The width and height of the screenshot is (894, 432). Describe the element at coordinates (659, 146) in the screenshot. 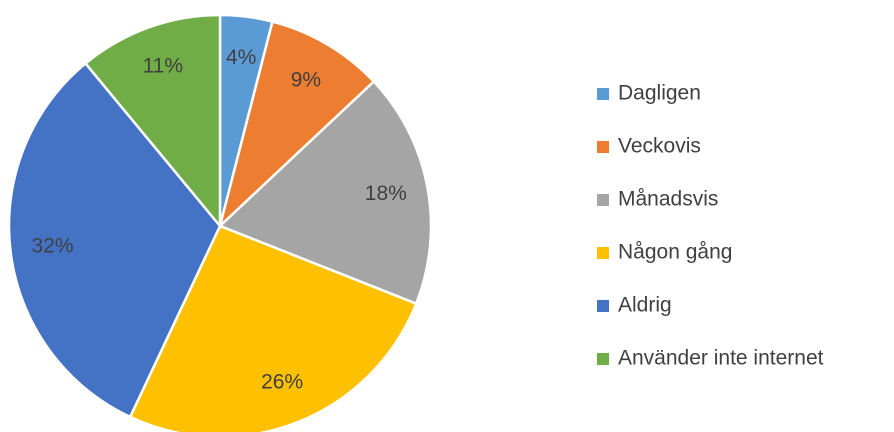

I see `legend-label: Veckovis` at that location.